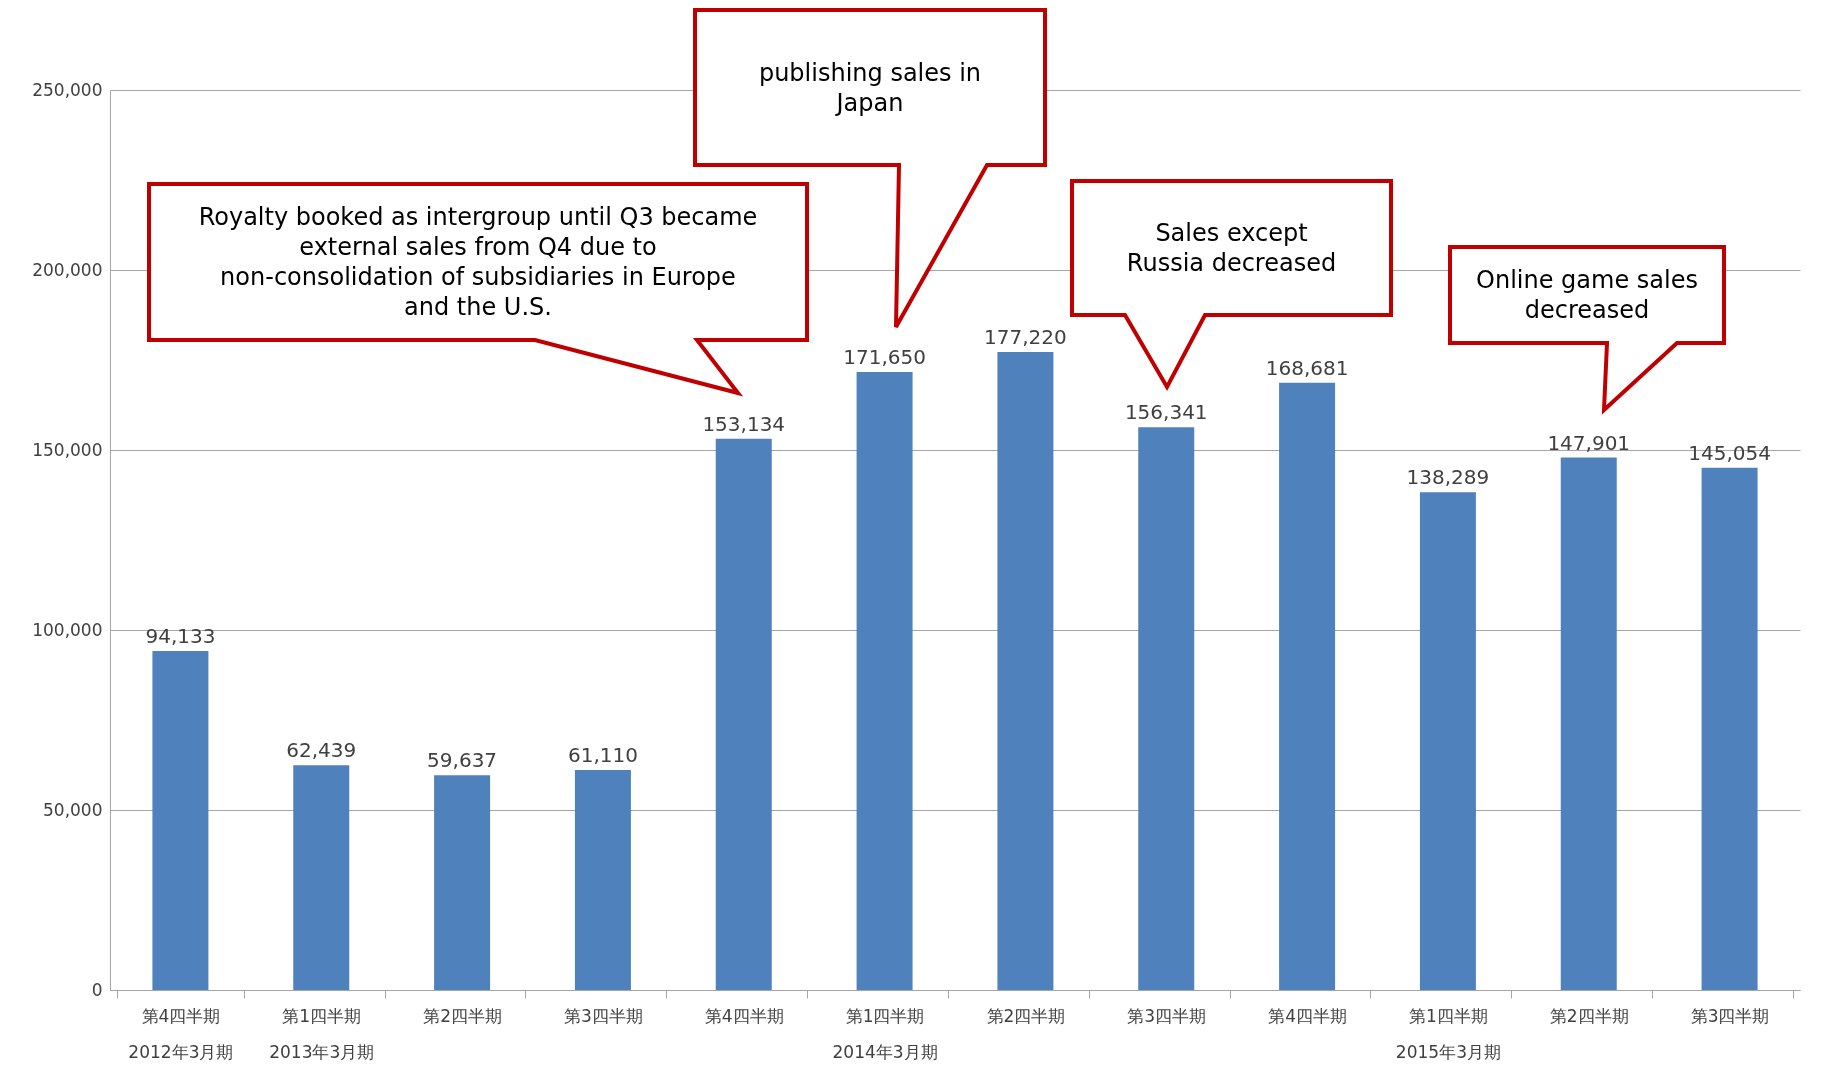  I want to click on data-label: 168,681, so click(1307, 367).